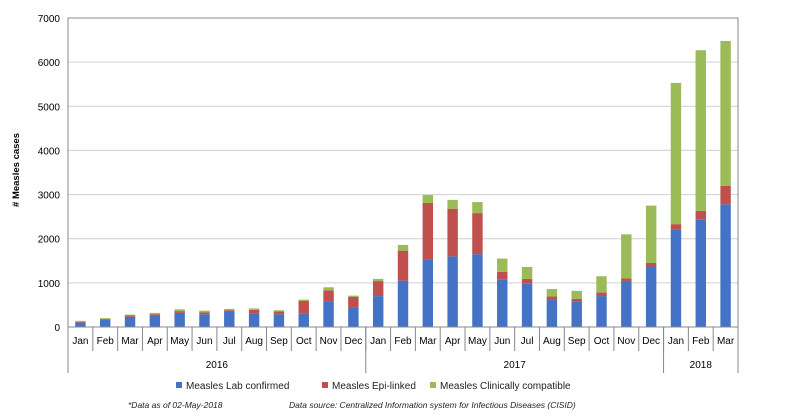 The height and width of the screenshot is (420, 788). I want to click on year-label: 2017, so click(515, 365).